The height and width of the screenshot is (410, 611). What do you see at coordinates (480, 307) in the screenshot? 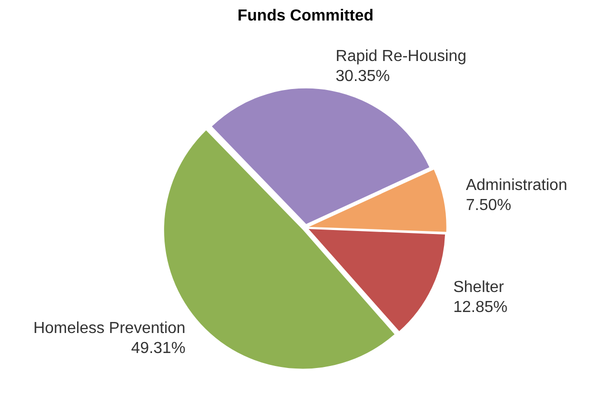
I see `data-label: 12.85%` at bounding box center [480, 307].